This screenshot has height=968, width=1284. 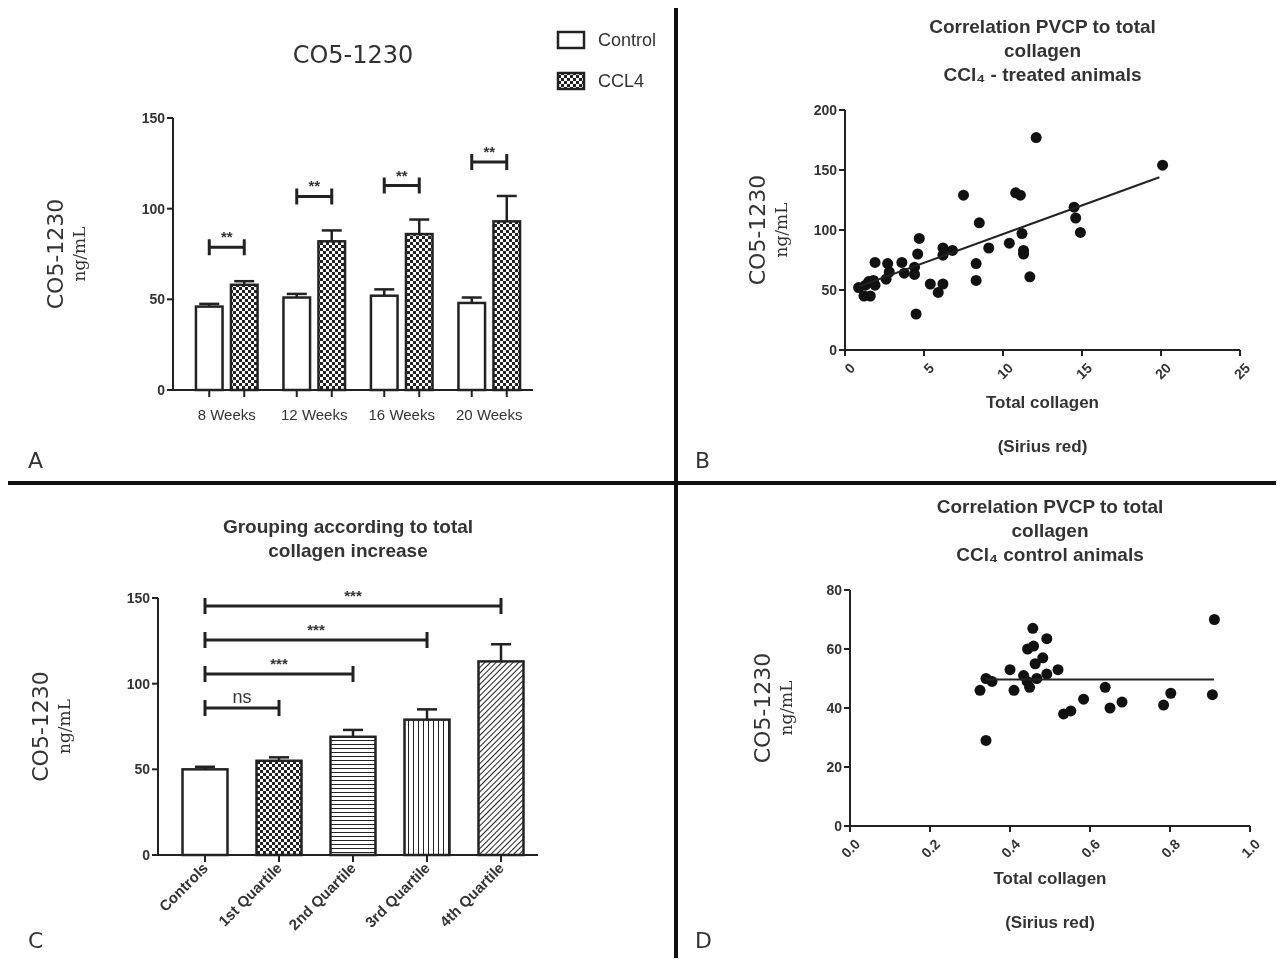 What do you see at coordinates (1050, 554) in the screenshot?
I see `chart-subtitle: CCl₄ control animals` at bounding box center [1050, 554].